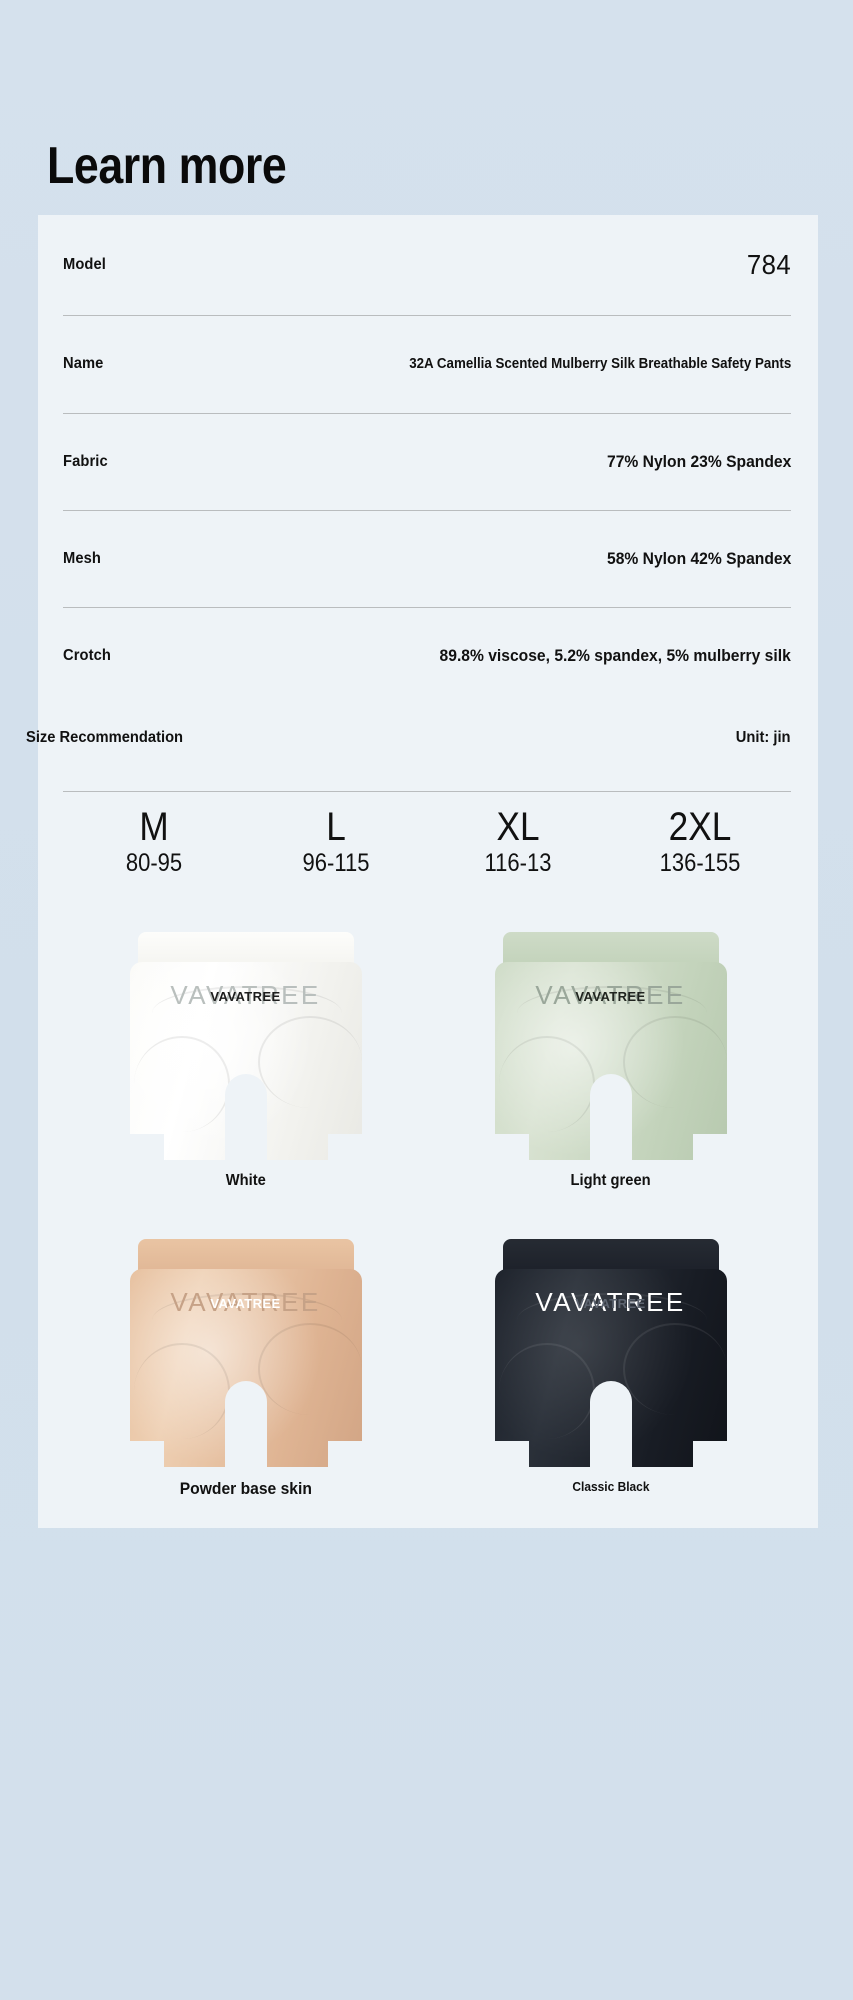 The width and height of the screenshot is (853, 2000). I want to click on size-column-l: L 96-115, so click(336, 841).